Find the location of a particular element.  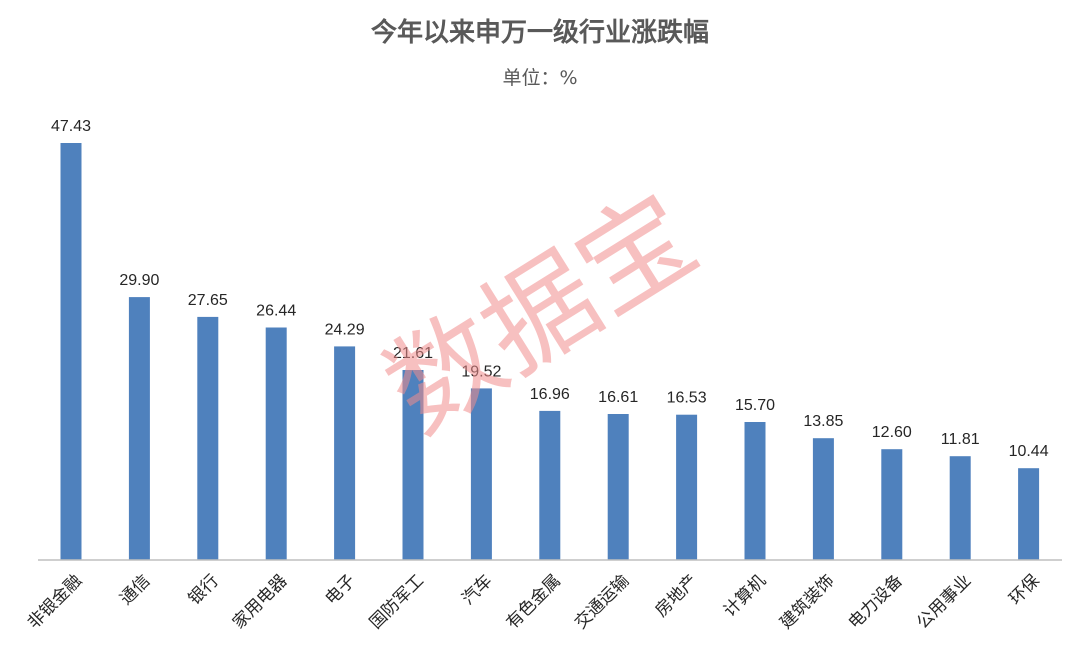

value-label-4: 26.44 is located at coordinates (276, 311).